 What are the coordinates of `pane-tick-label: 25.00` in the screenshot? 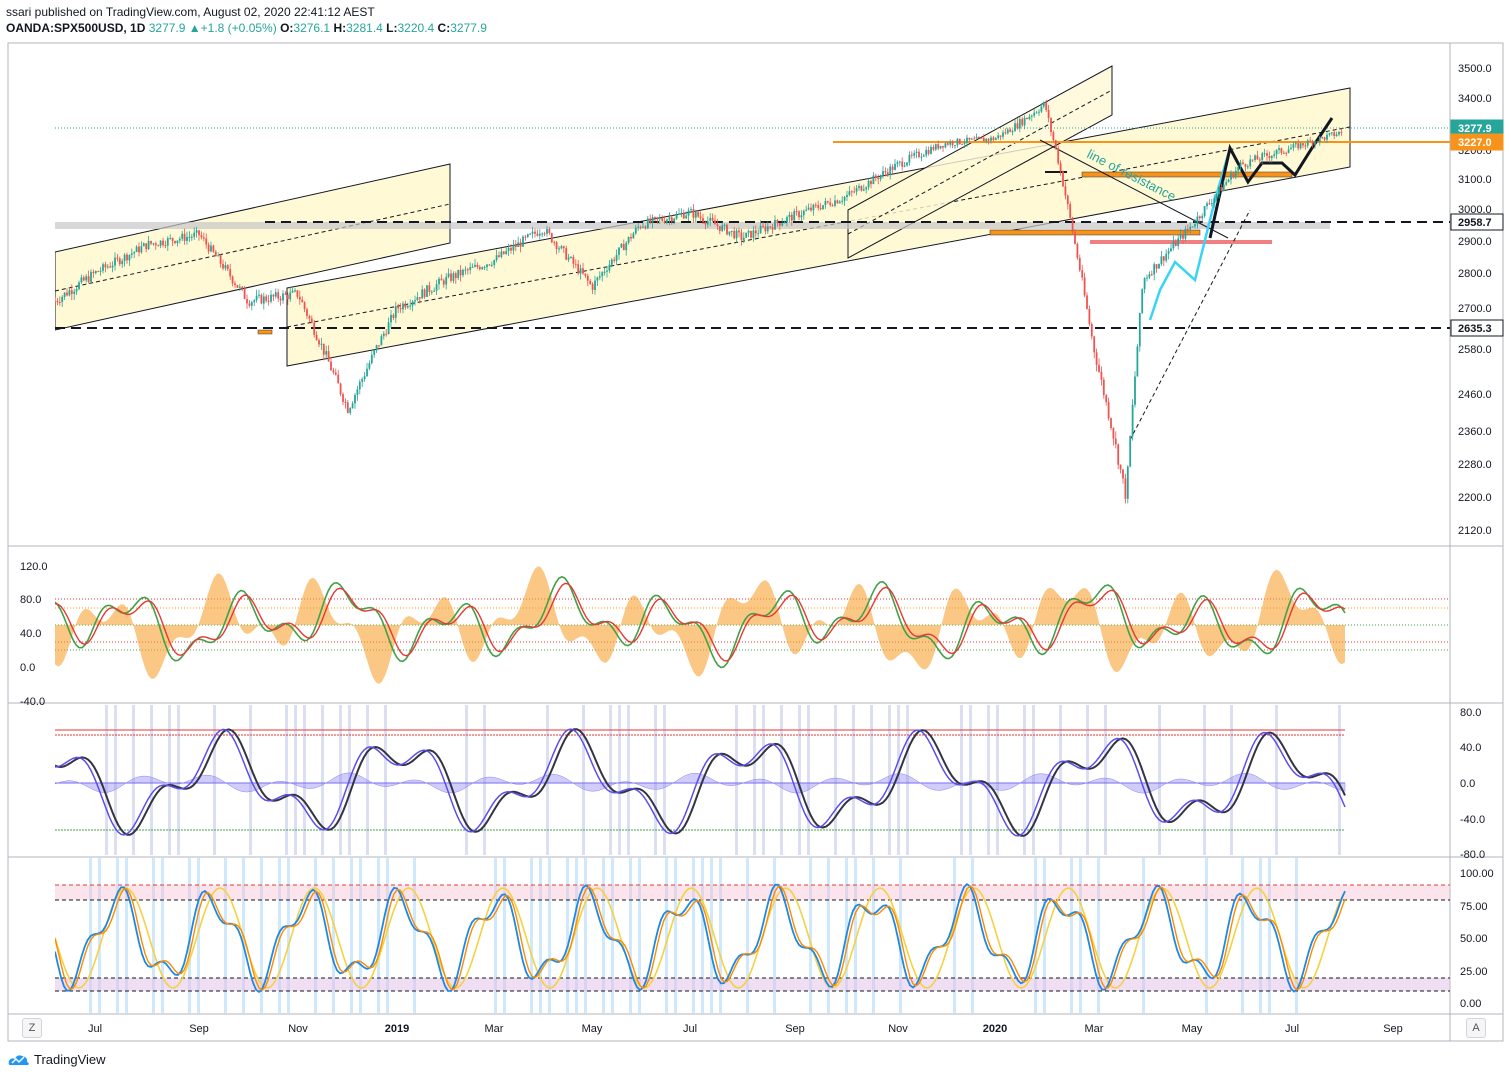 It's located at (1474, 972).